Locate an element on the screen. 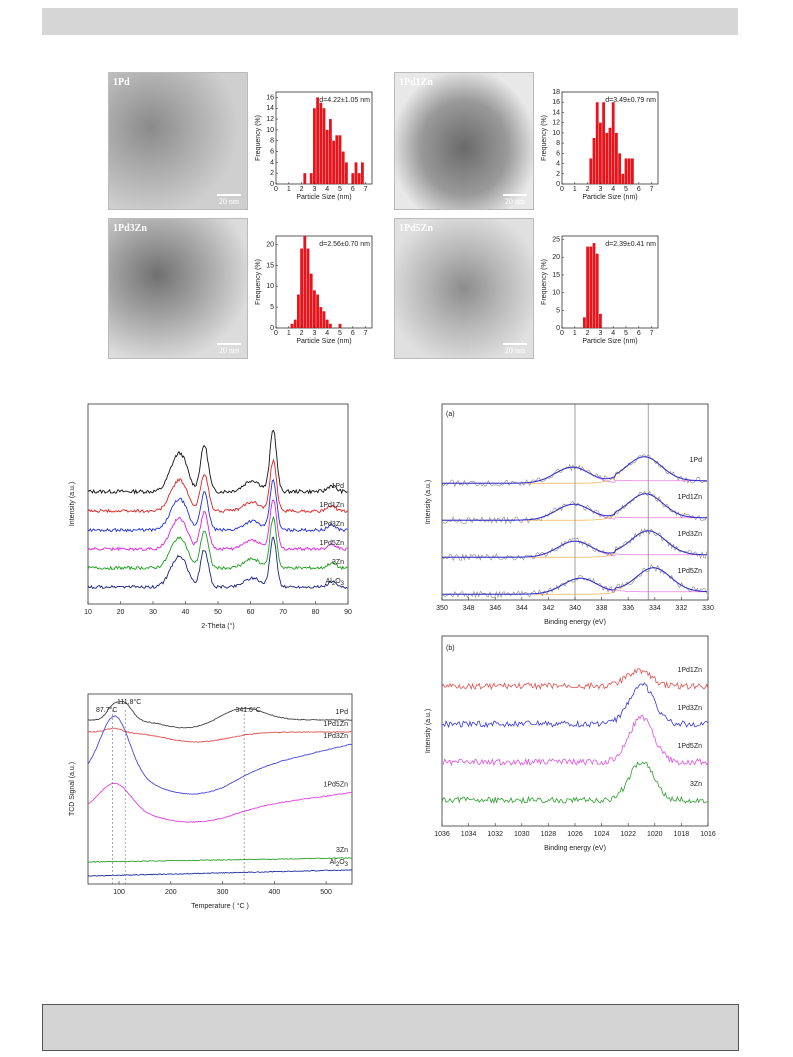 This screenshot has height=1057, width=793. y-tick-label: 16 is located at coordinates (556, 102).